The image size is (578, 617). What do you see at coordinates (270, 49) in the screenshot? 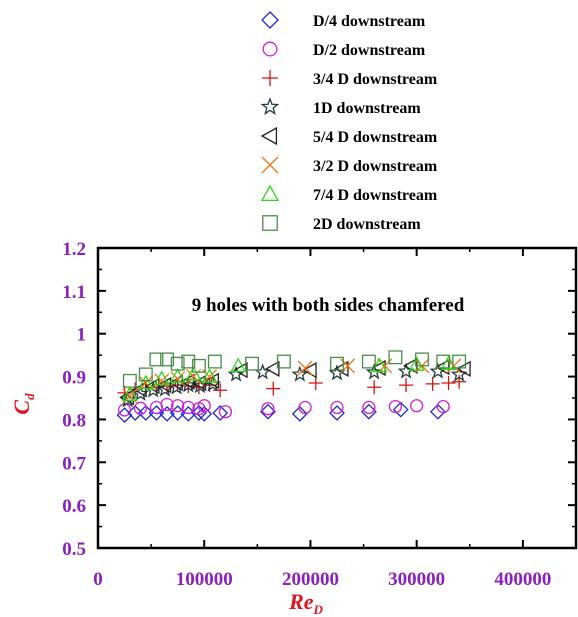
I see `legend-marker-circle` at bounding box center [270, 49].